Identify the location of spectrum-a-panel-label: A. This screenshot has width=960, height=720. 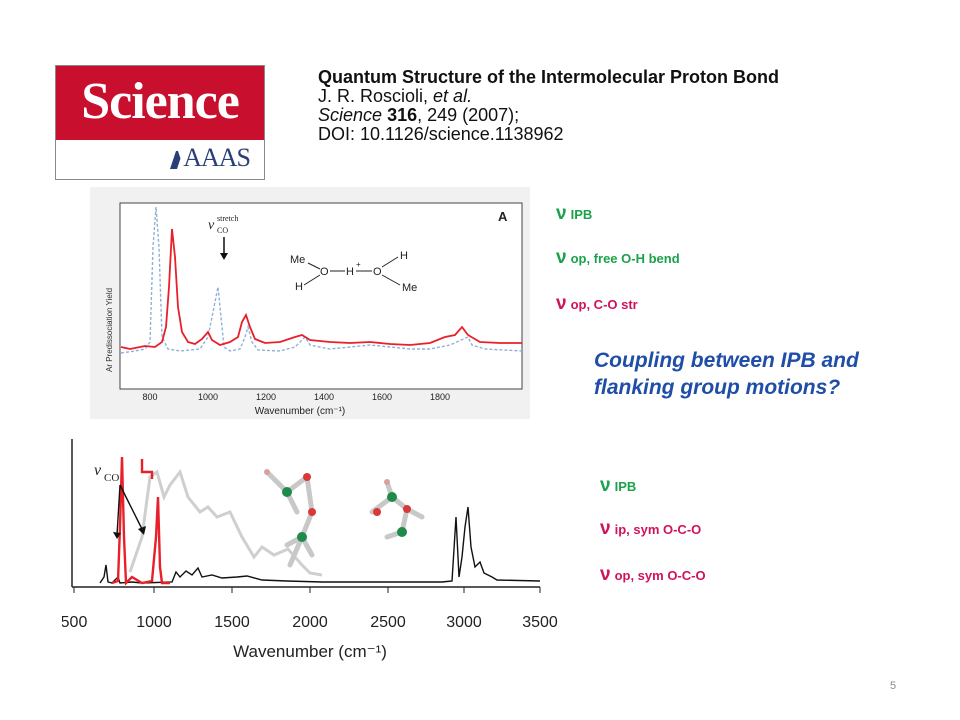
(503, 216).